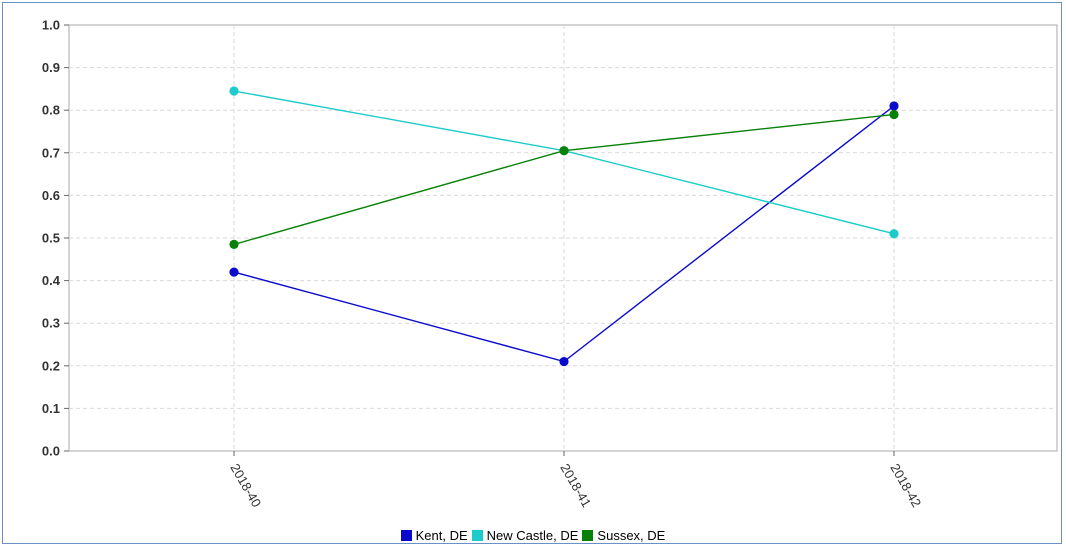 The height and width of the screenshot is (546, 1066). I want to click on y-tick-label: 0.9, so click(51, 67).